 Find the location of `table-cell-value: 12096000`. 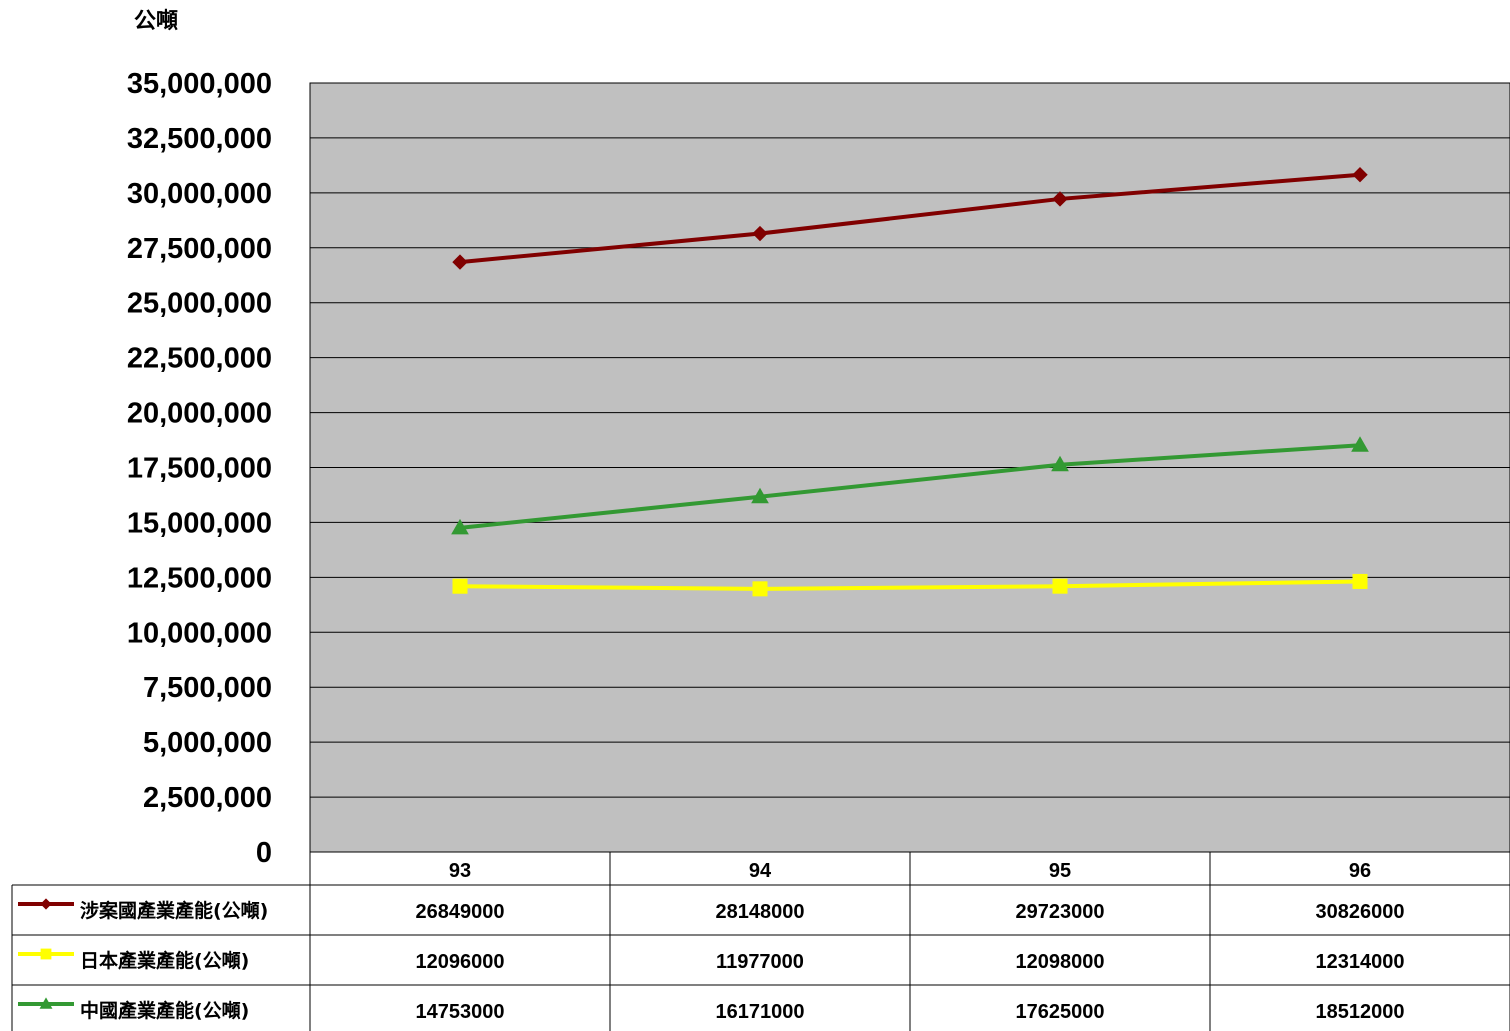

table-cell-value: 12096000 is located at coordinates (460, 962).